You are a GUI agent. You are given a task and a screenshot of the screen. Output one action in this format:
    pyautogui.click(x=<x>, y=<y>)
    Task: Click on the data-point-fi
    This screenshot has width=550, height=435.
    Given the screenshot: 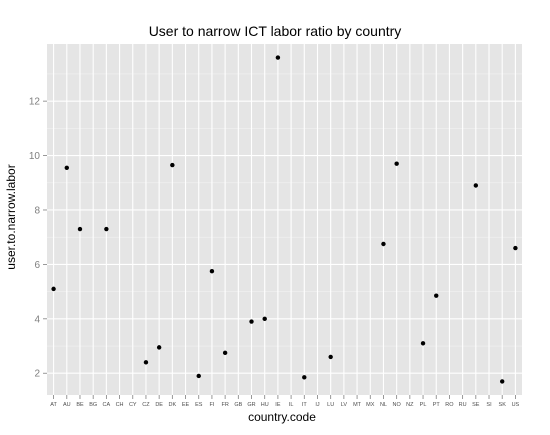 What is the action you would take?
    pyautogui.click(x=212, y=271)
    